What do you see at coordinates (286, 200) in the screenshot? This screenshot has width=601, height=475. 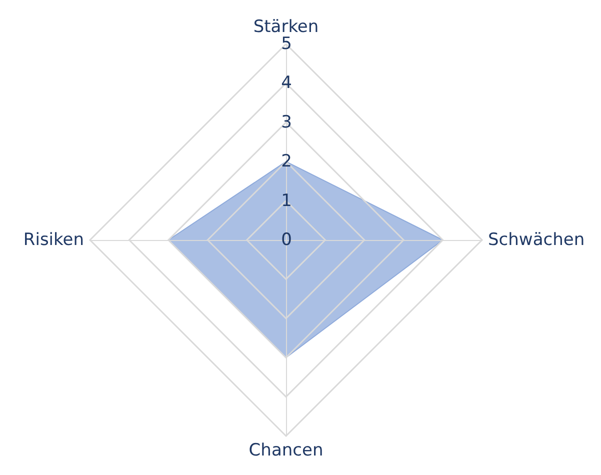 I see `y-tick-label: 1` at bounding box center [286, 200].